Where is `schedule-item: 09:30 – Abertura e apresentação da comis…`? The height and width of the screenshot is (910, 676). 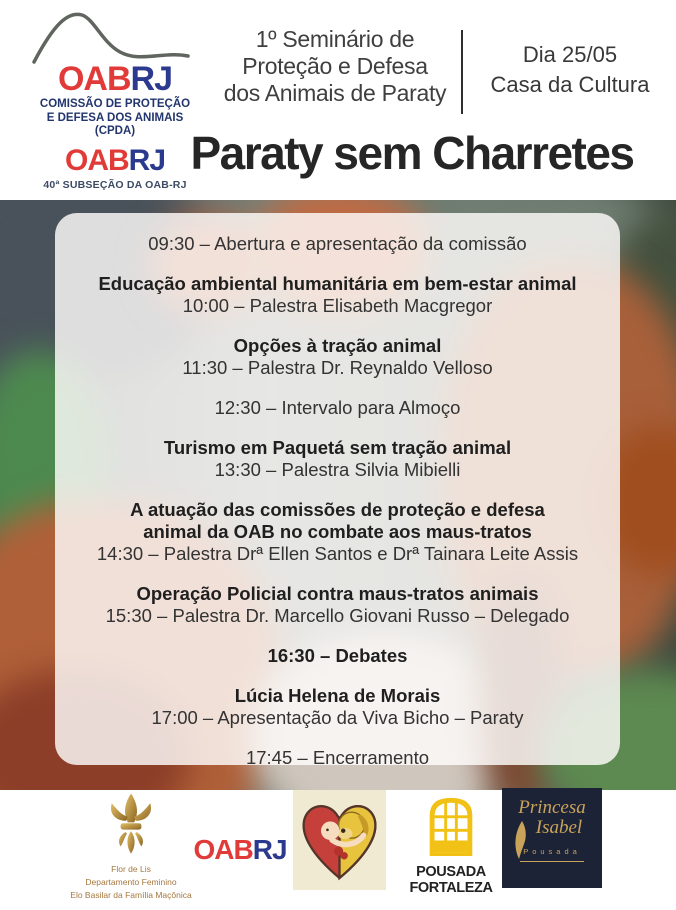 schedule-item: 09:30 – Abertura e apresentação da comis… is located at coordinates (337, 244).